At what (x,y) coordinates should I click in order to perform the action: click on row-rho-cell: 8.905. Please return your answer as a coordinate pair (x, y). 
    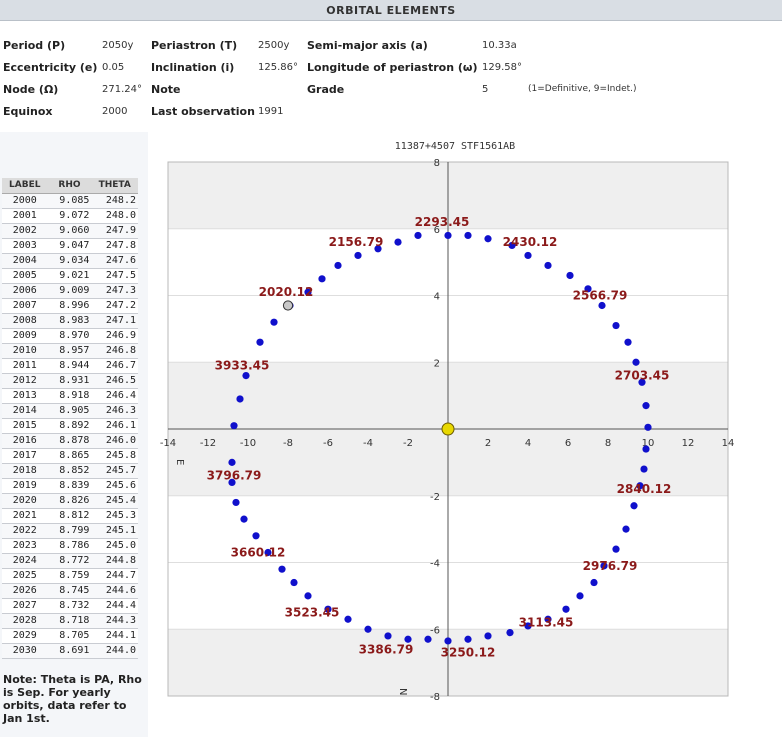
    Looking at the image, I should click on (69, 411).